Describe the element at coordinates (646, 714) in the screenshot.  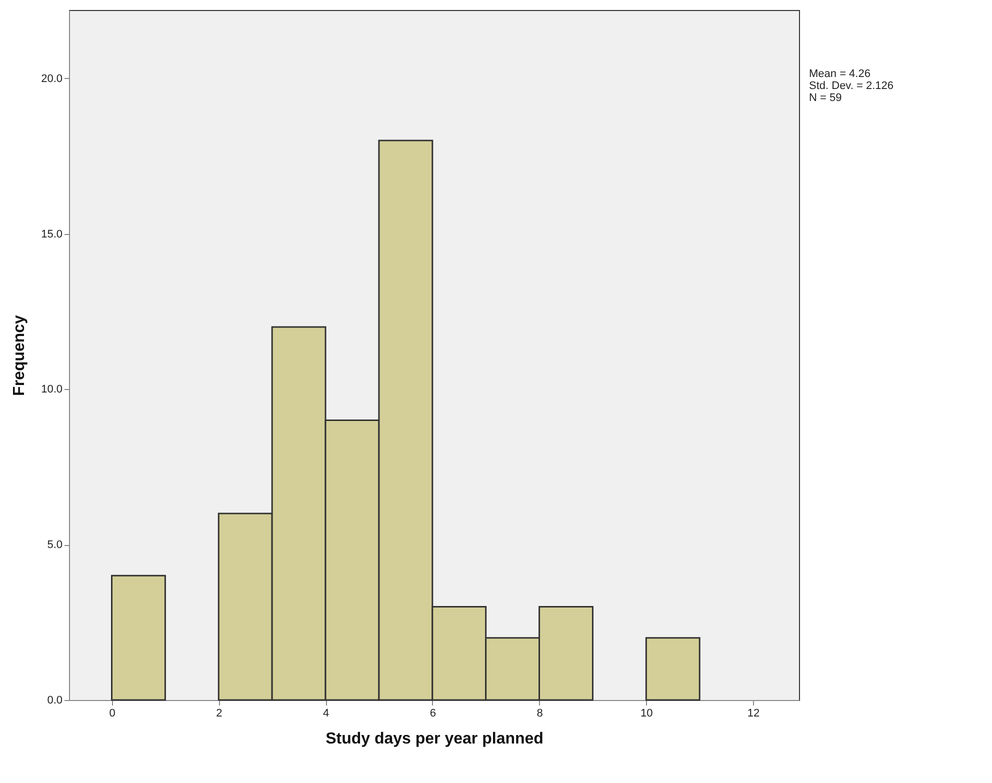
I see `x-tick-label: 10` at that location.